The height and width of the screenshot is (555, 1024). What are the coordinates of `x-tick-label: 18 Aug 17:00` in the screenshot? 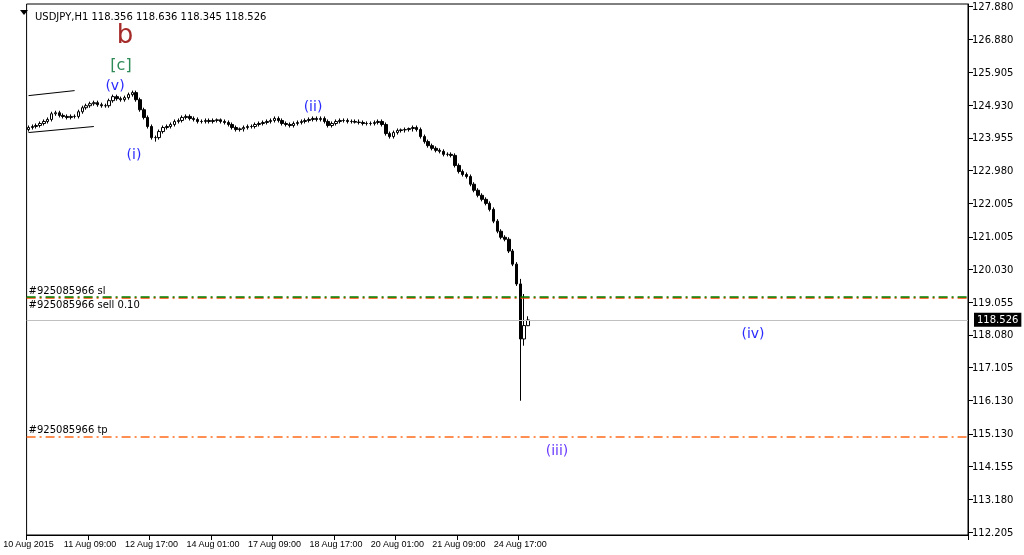 It's located at (336, 543).